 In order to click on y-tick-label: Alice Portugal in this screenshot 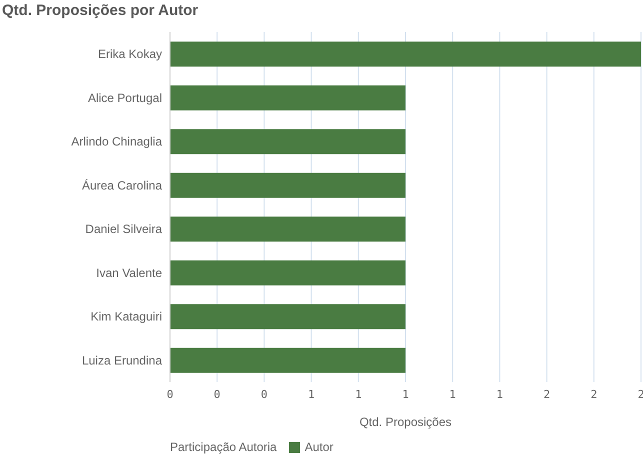, I will do `click(125, 97)`.